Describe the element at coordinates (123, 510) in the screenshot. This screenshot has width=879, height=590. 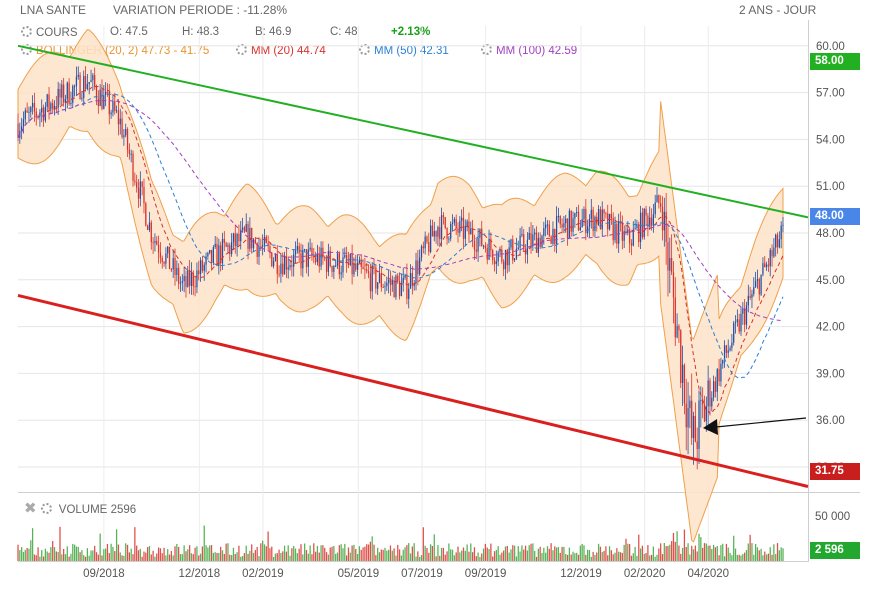
I see `volume-value: 2596` at that location.